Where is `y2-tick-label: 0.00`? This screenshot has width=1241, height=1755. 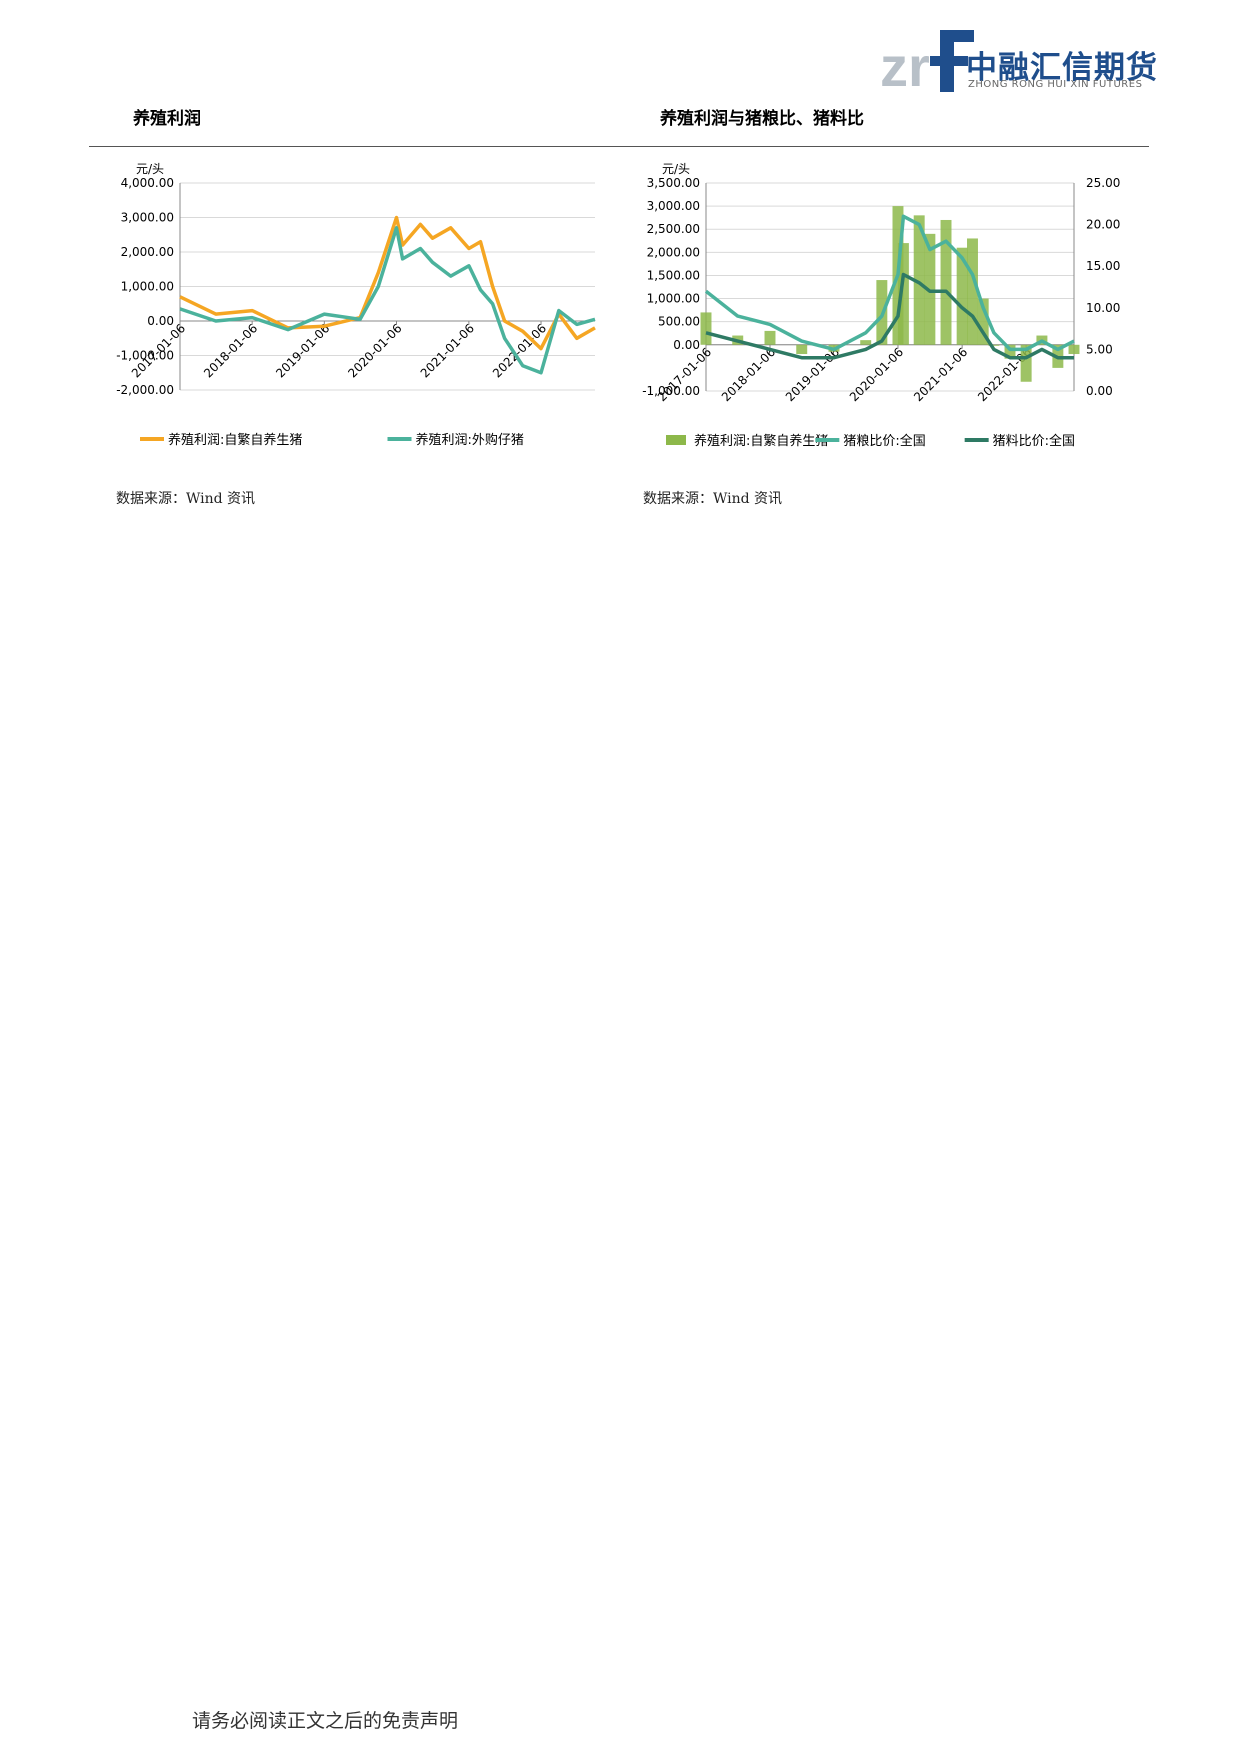 y2-tick-label: 0.00 is located at coordinates (1099, 391).